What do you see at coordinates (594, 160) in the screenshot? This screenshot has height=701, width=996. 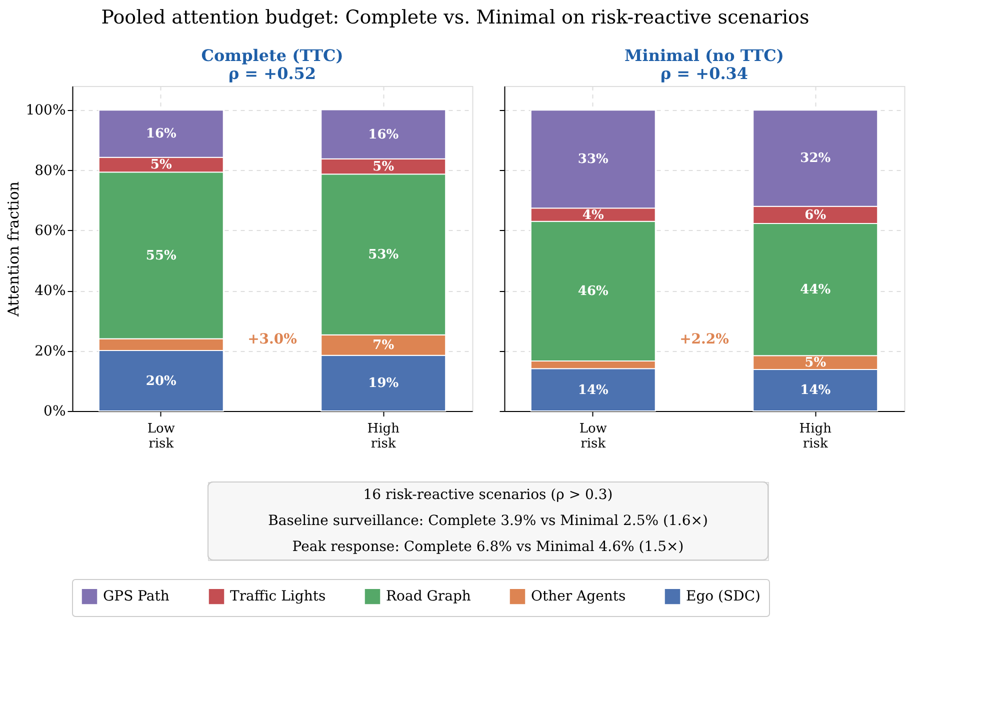 I see `data-label: 33%` at bounding box center [594, 160].